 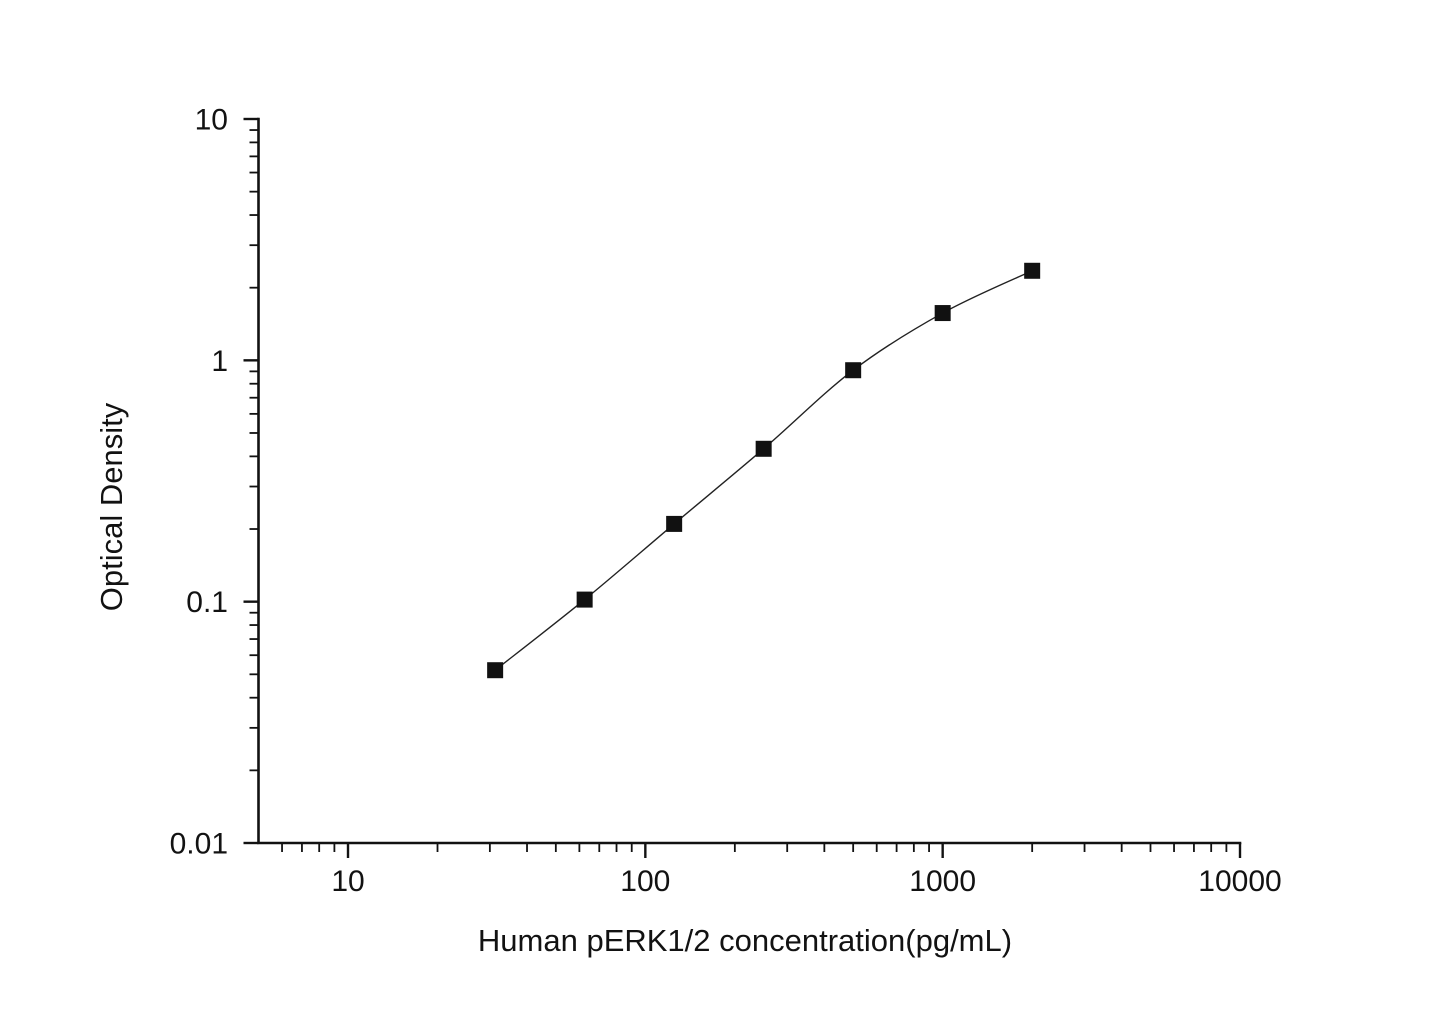 I want to click on x-tick-label: 1000, so click(x=942, y=881).